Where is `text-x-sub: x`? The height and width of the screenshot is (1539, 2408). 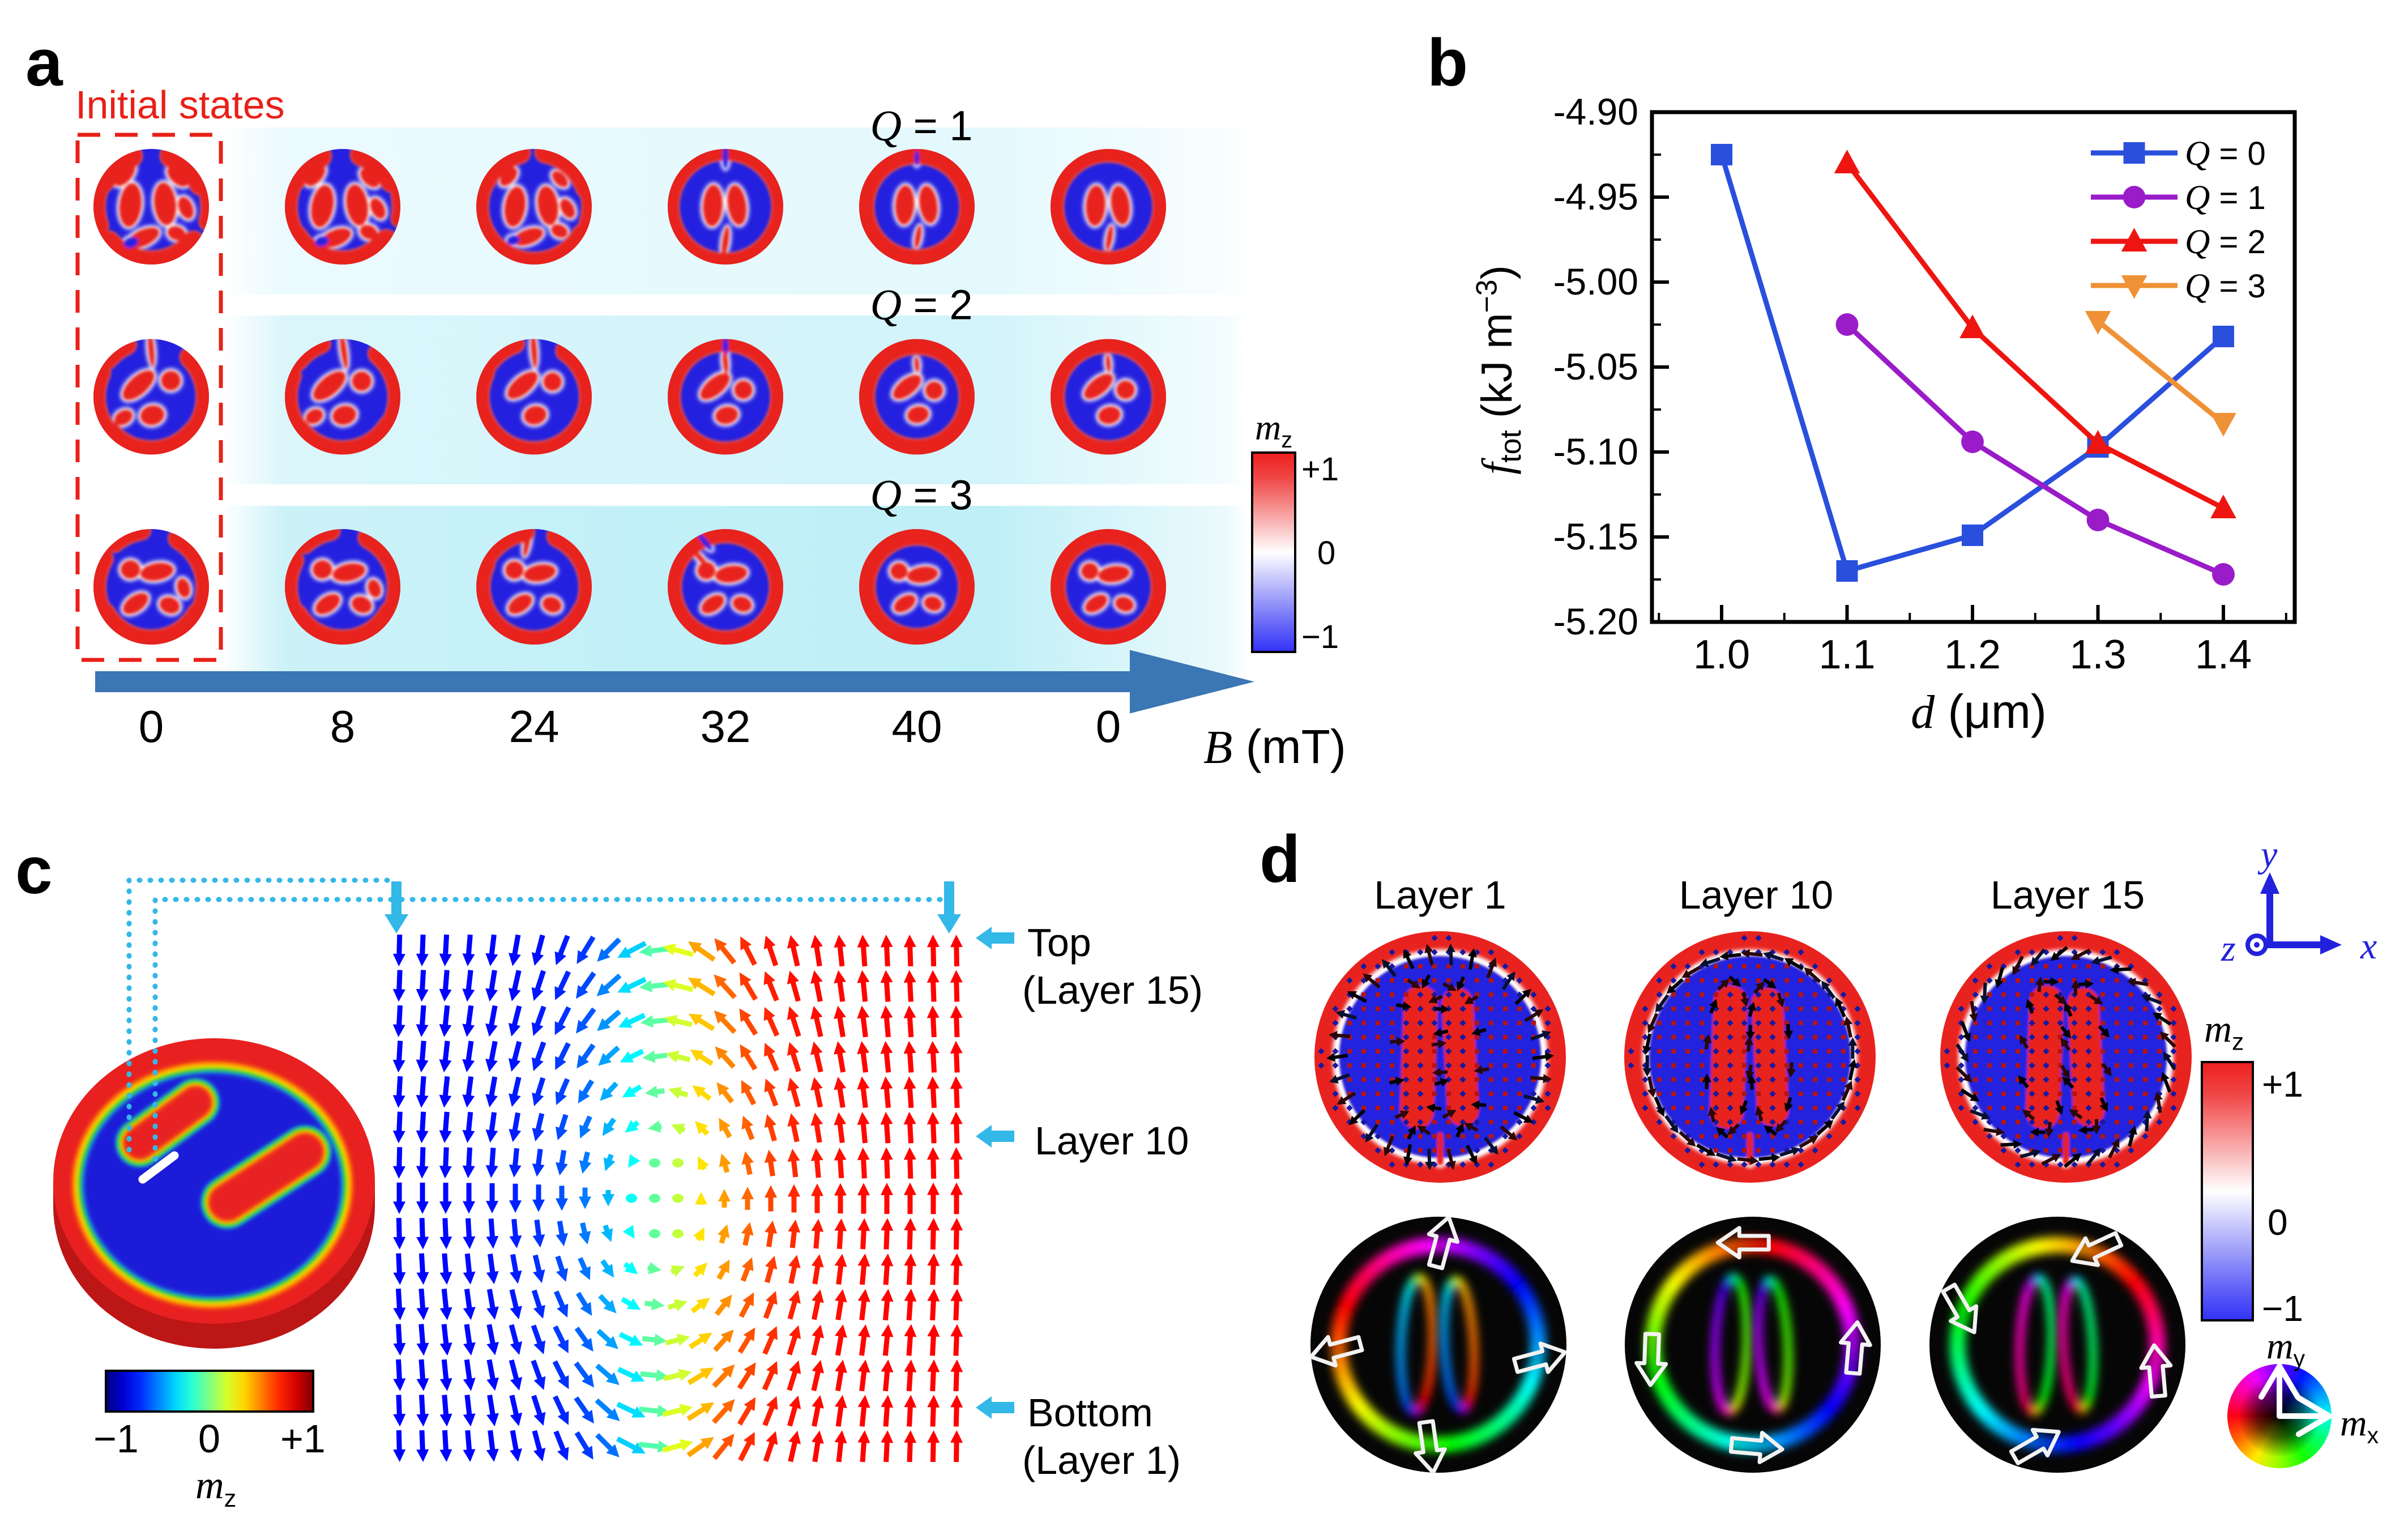
text-x-sub: x is located at coordinates (2373, 1435).